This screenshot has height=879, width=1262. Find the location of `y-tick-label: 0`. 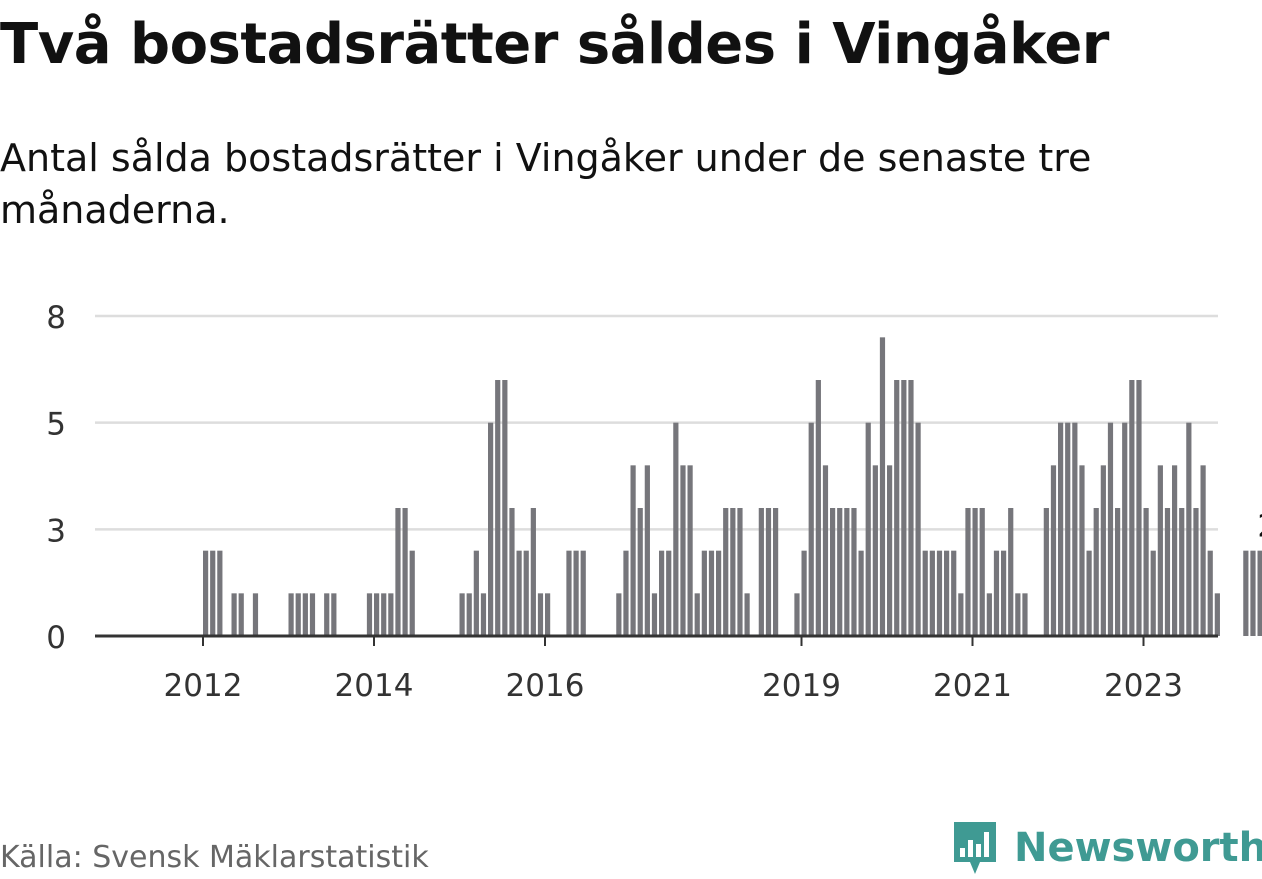

y-tick-label: 0 is located at coordinates (56, 638).